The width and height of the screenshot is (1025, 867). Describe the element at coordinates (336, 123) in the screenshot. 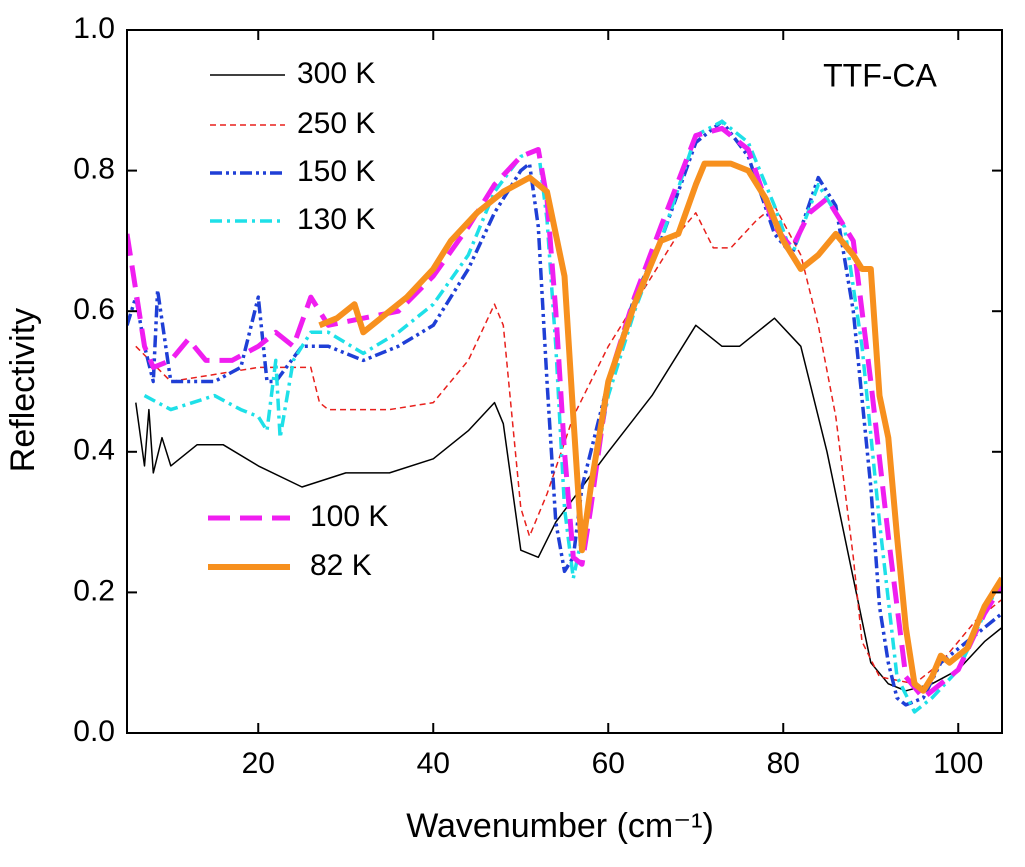

I see `legend-label: 250 K` at that location.